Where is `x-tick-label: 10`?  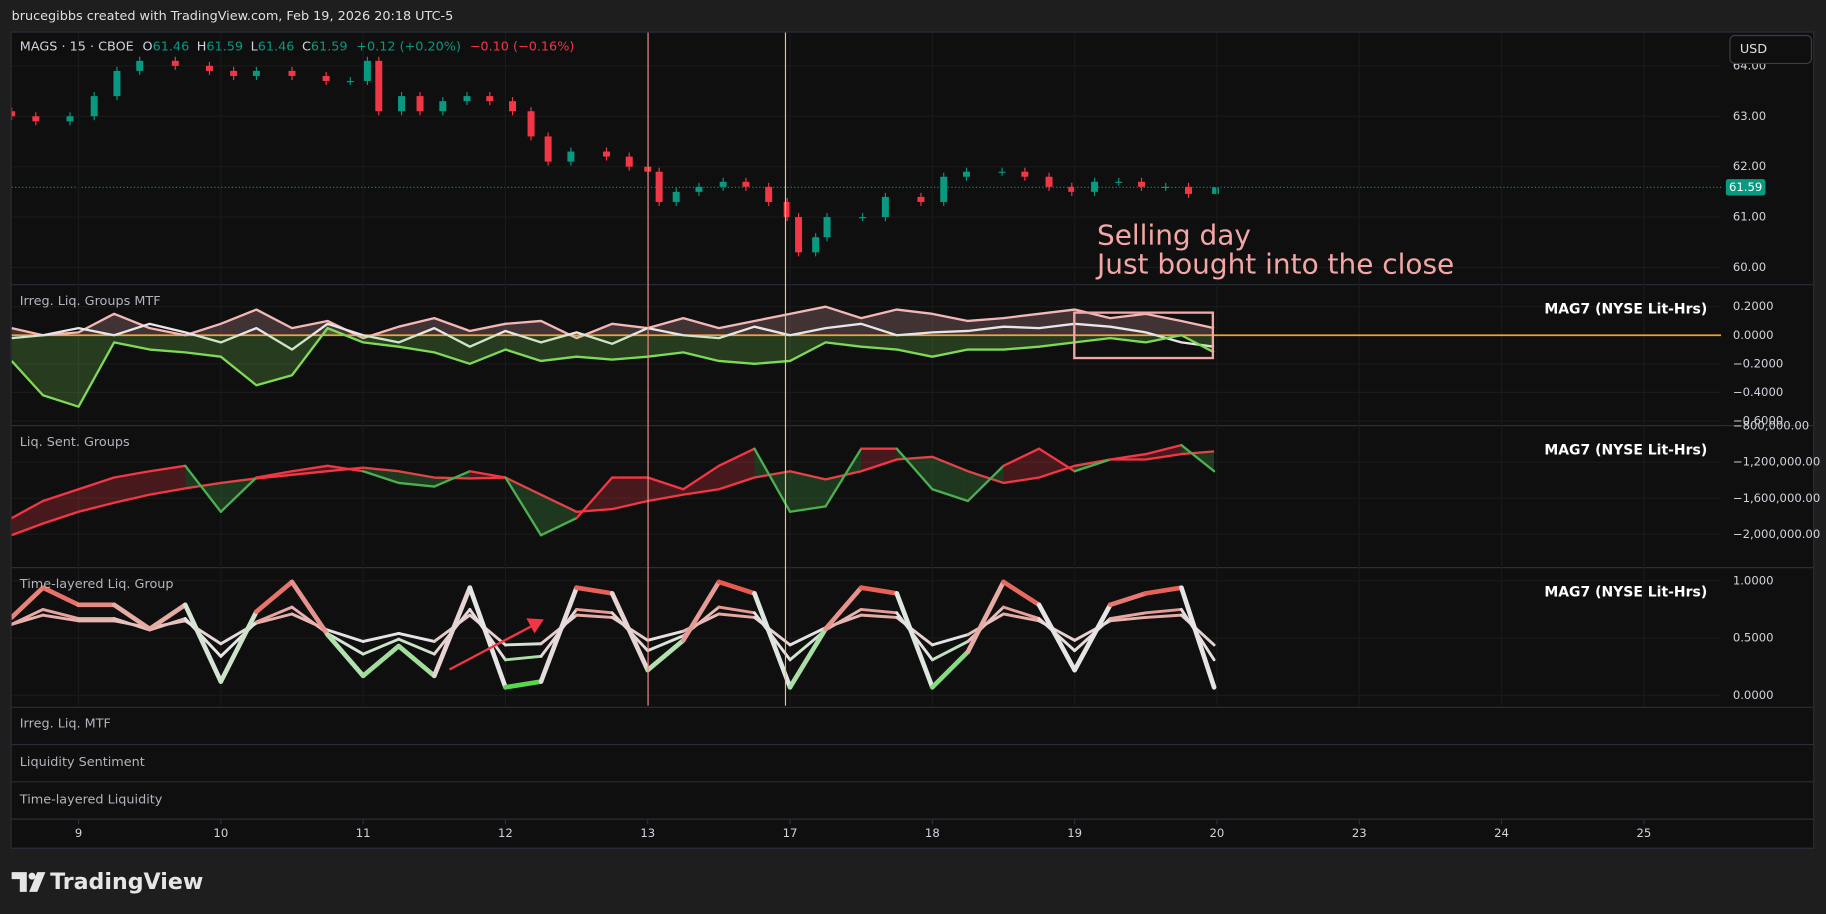
x-tick-label: 10 is located at coordinates (220, 833).